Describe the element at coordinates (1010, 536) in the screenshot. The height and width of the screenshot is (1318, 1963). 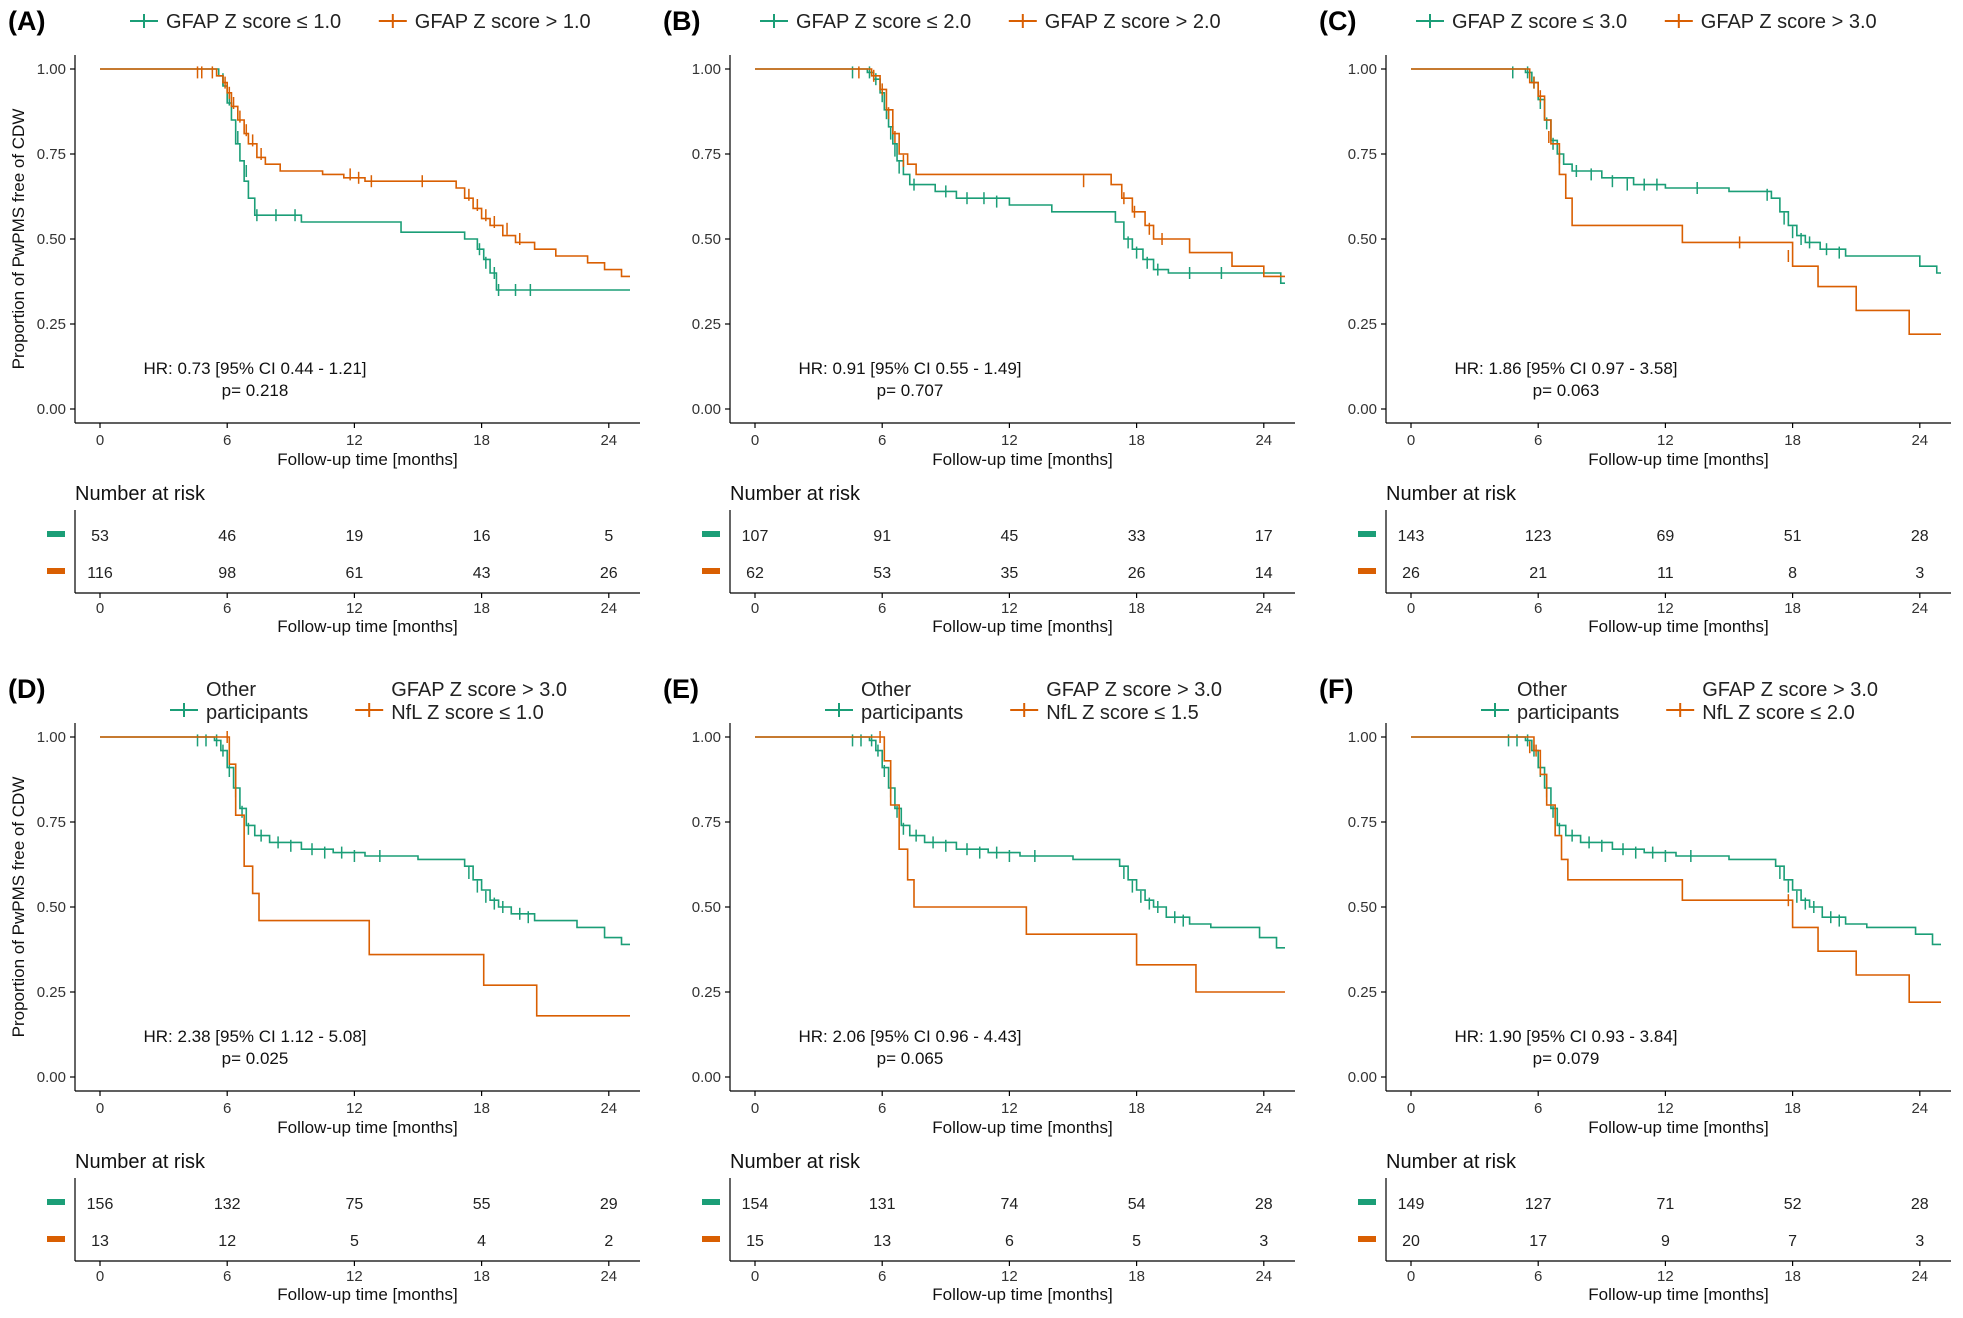
I see `risk-count: 45` at that location.